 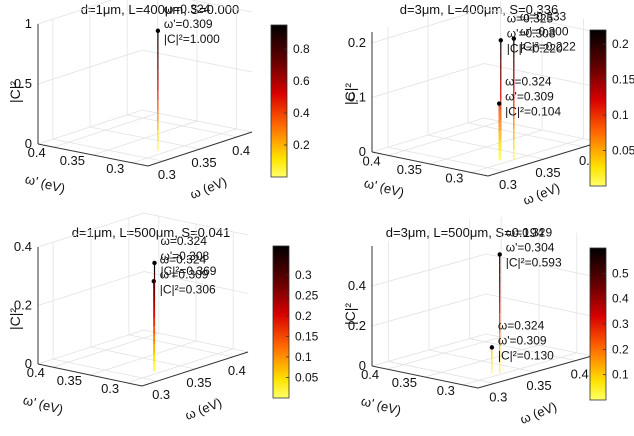 I want to click on data-label-line: ω'=0.300, so click(x=544, y=32).